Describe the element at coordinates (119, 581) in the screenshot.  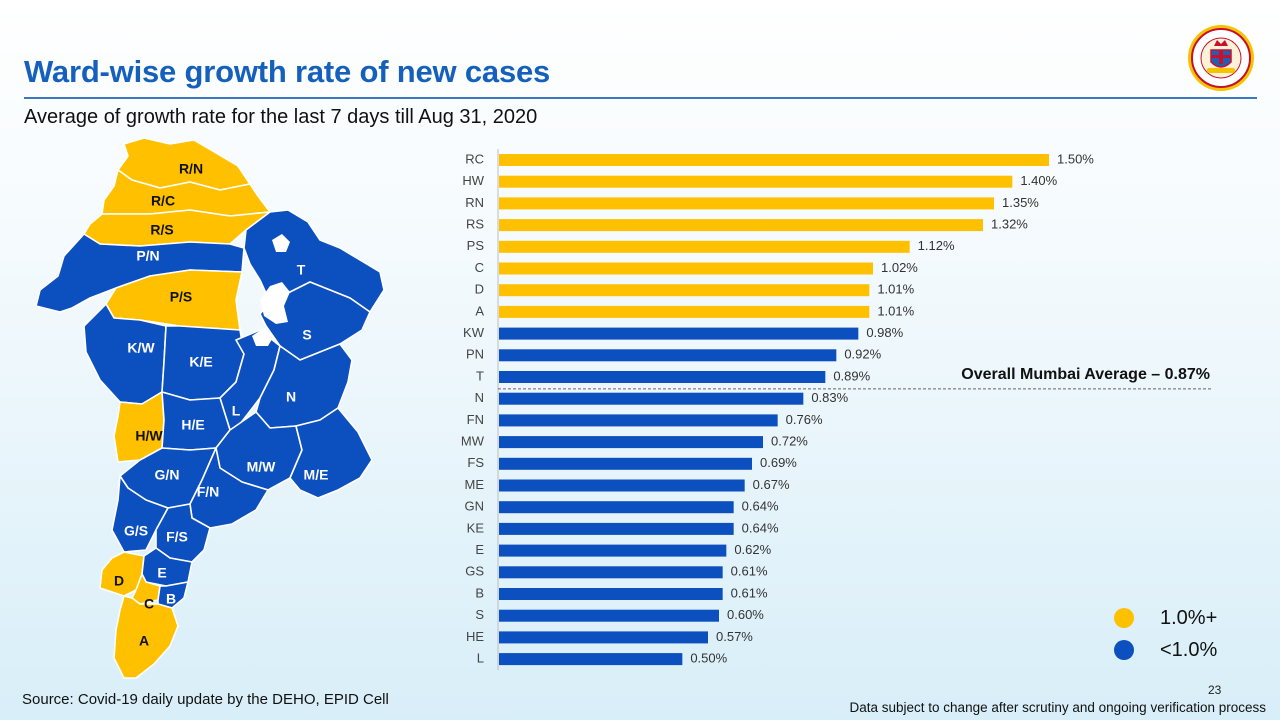
I see `ward-label: D` at that location.